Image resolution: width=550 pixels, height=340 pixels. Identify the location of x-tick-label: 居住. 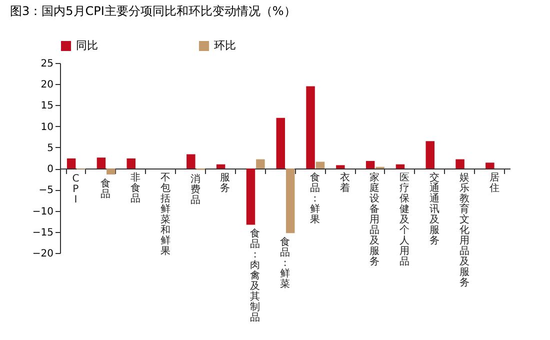
(494, 183).